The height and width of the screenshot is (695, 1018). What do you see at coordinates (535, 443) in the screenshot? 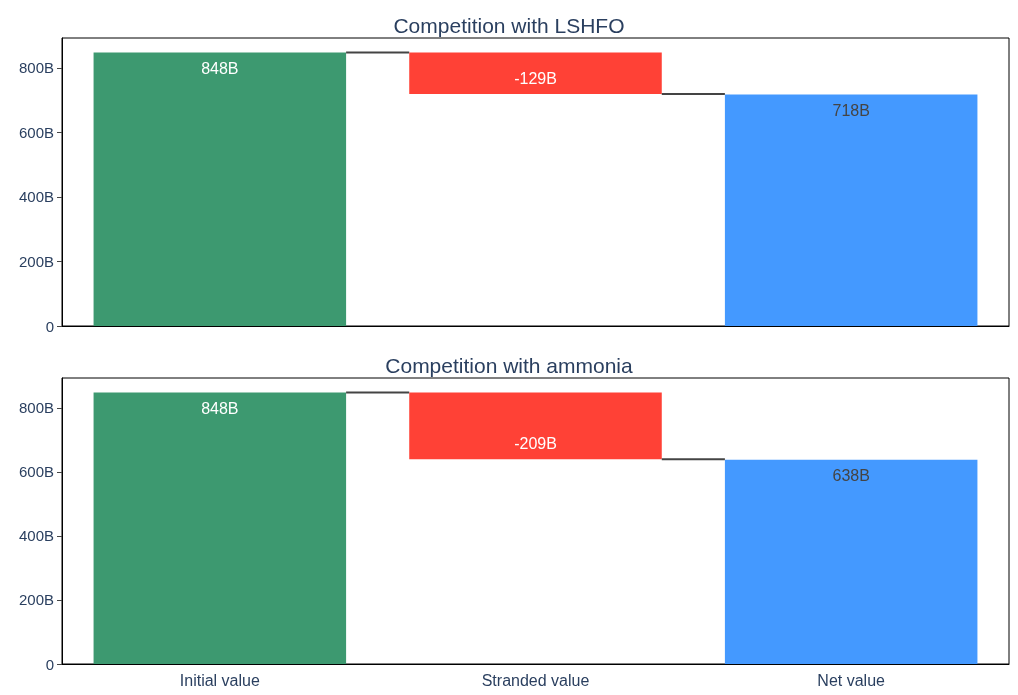
I see `data-label: -209B` at bounding box center [535, 443].